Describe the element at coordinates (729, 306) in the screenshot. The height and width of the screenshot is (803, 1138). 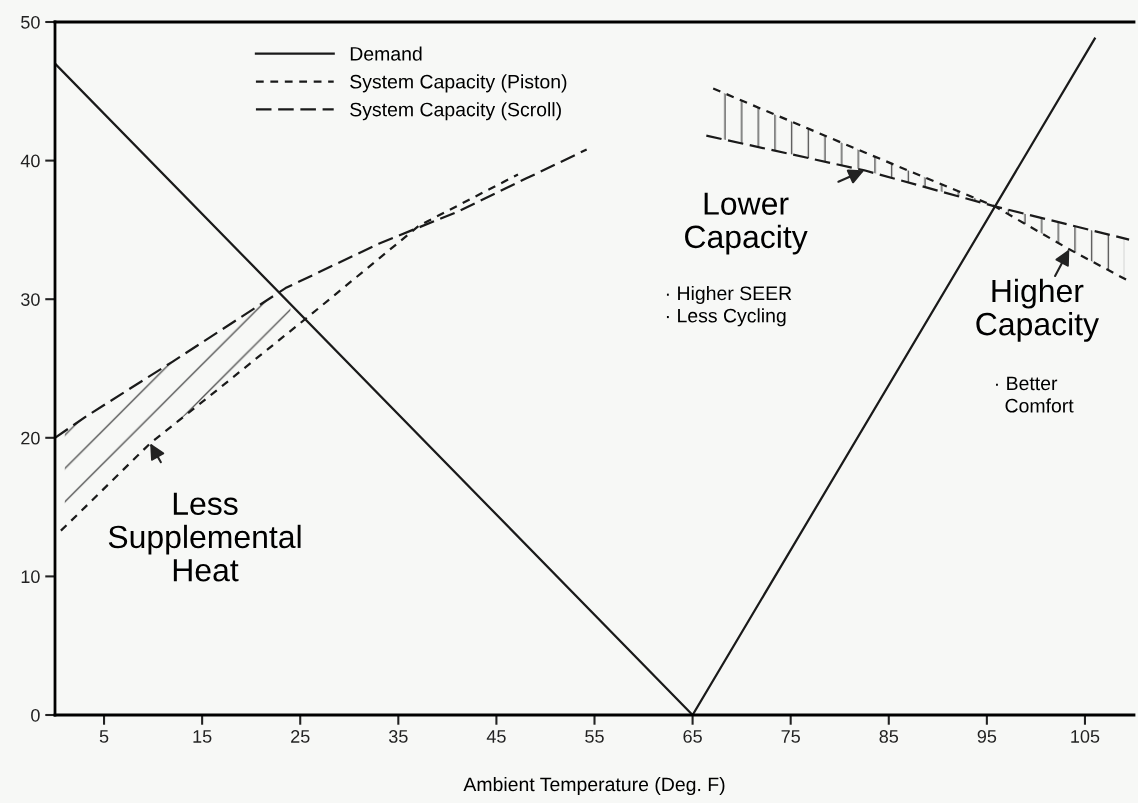
I see `annotation: · Higher SEER · Less Cycling` at that location.